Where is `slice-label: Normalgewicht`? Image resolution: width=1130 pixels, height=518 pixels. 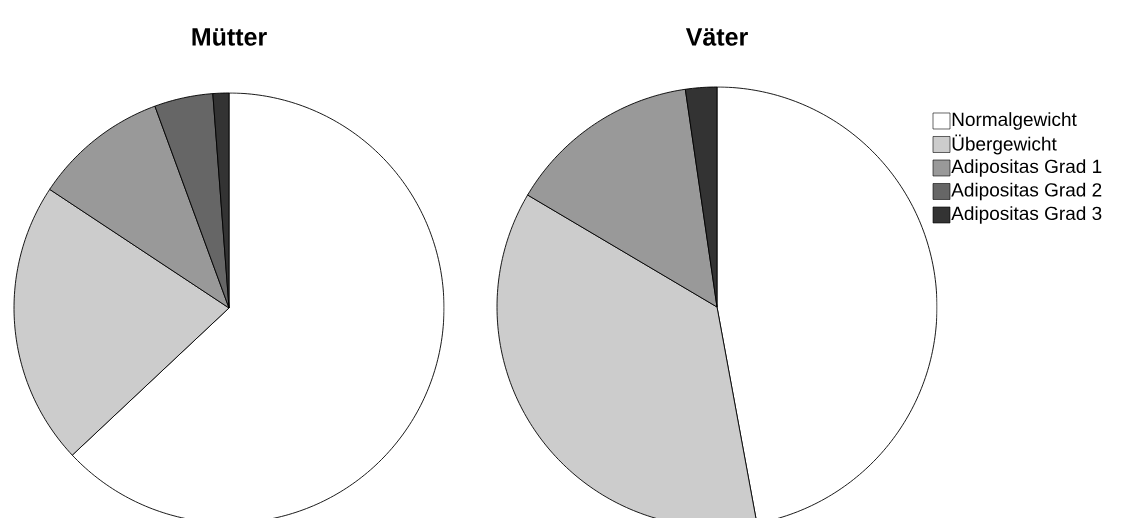
slice-label: Normalgewicht is located at coordinates (1014, 121).